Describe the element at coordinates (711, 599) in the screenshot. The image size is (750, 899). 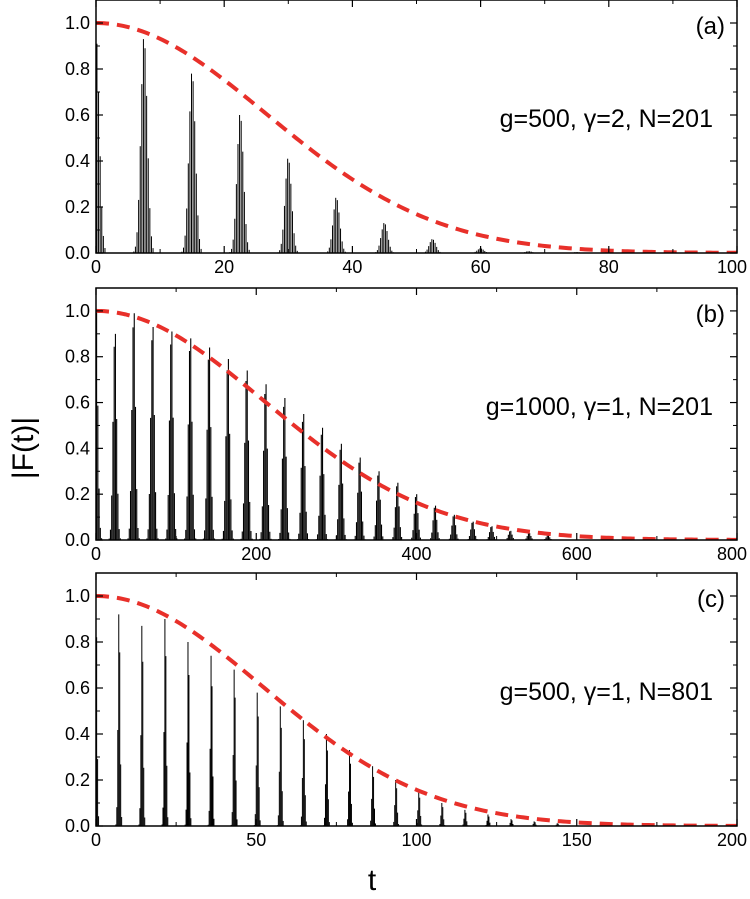
I see `panel-label: (c)` at that location.